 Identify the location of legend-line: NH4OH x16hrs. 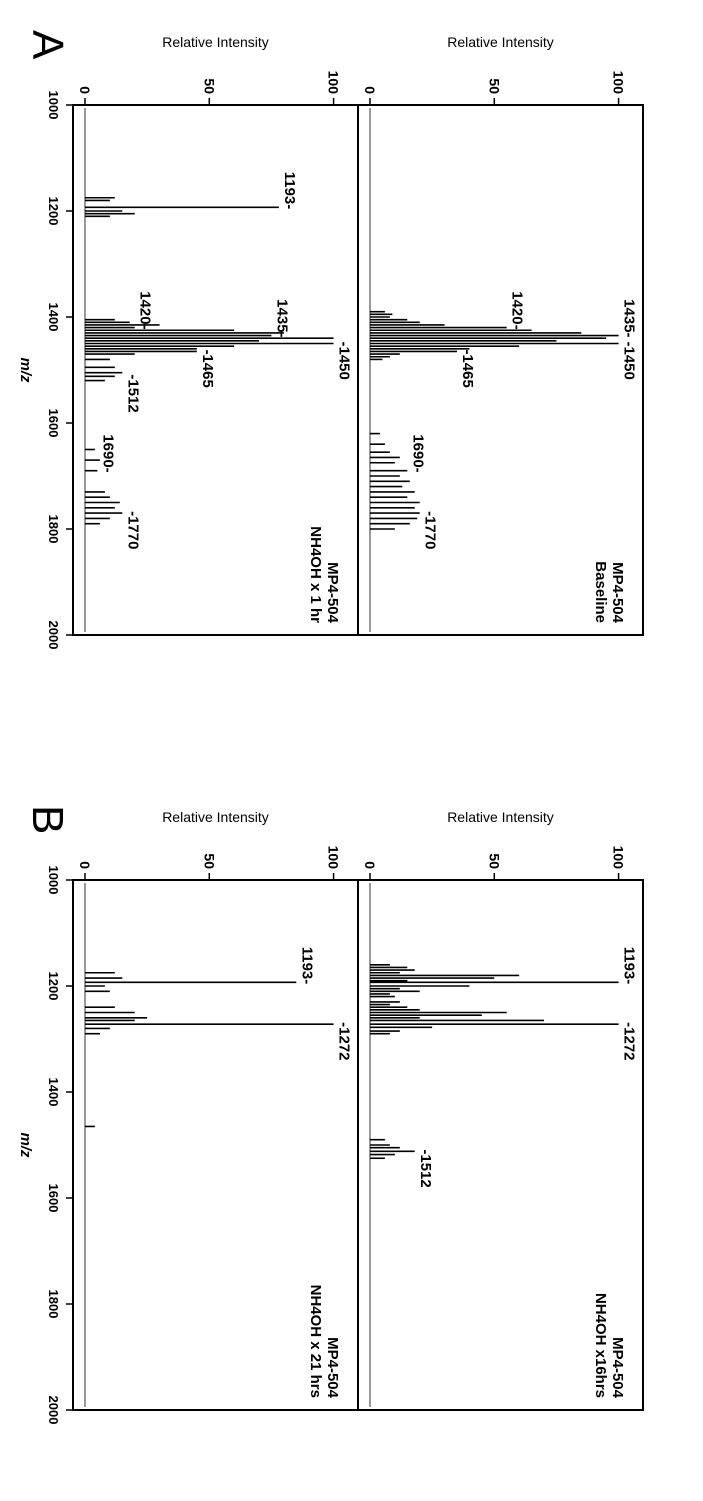
(600, 1345).